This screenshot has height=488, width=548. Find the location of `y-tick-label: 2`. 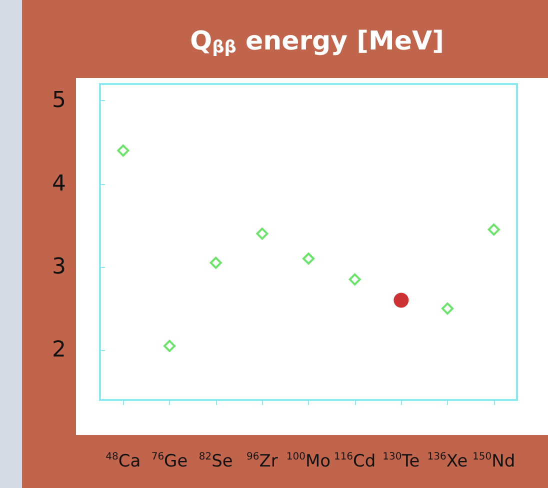

y-tick-label: 2 is located at coordinates (59, 350).